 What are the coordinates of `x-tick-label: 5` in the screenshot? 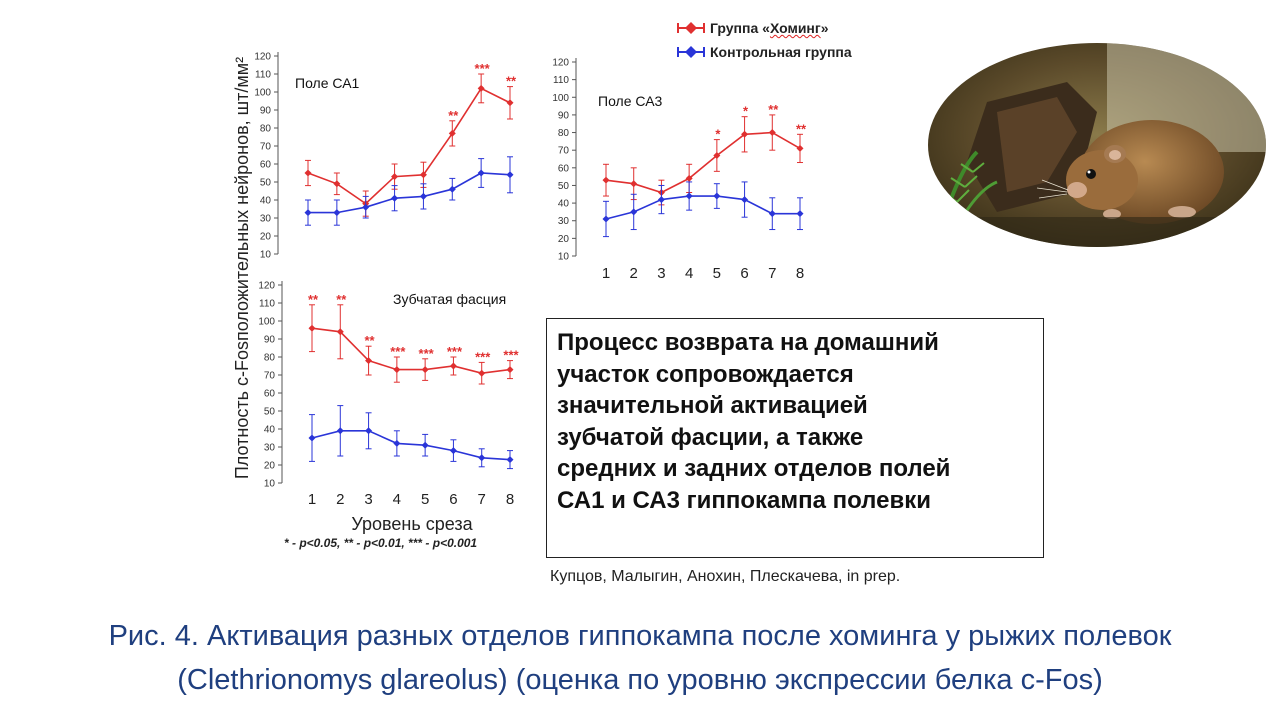 It's located at (717, 273).